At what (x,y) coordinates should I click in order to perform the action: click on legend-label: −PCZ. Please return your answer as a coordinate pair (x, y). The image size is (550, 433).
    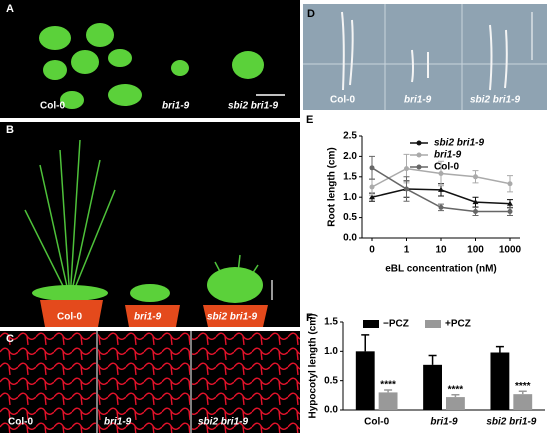
    Looking at the image, I should click on (396, 324).